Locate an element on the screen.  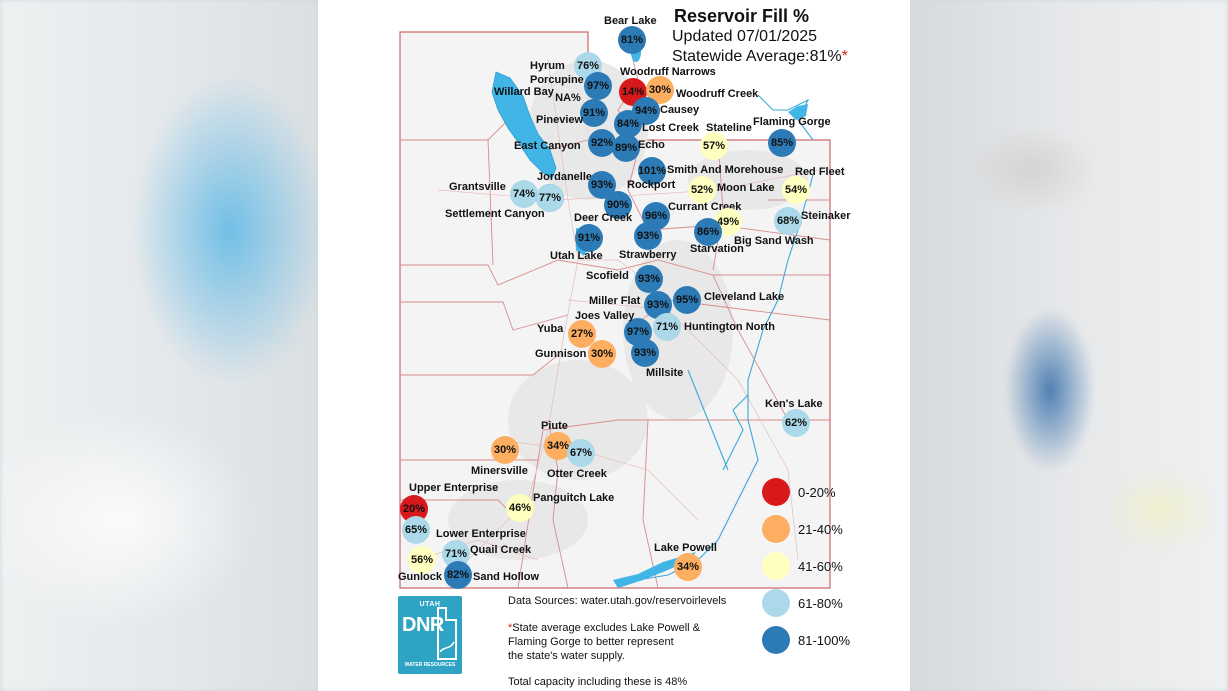
legend-item-61-80: 61-80% is located at coordinates (802, 603).